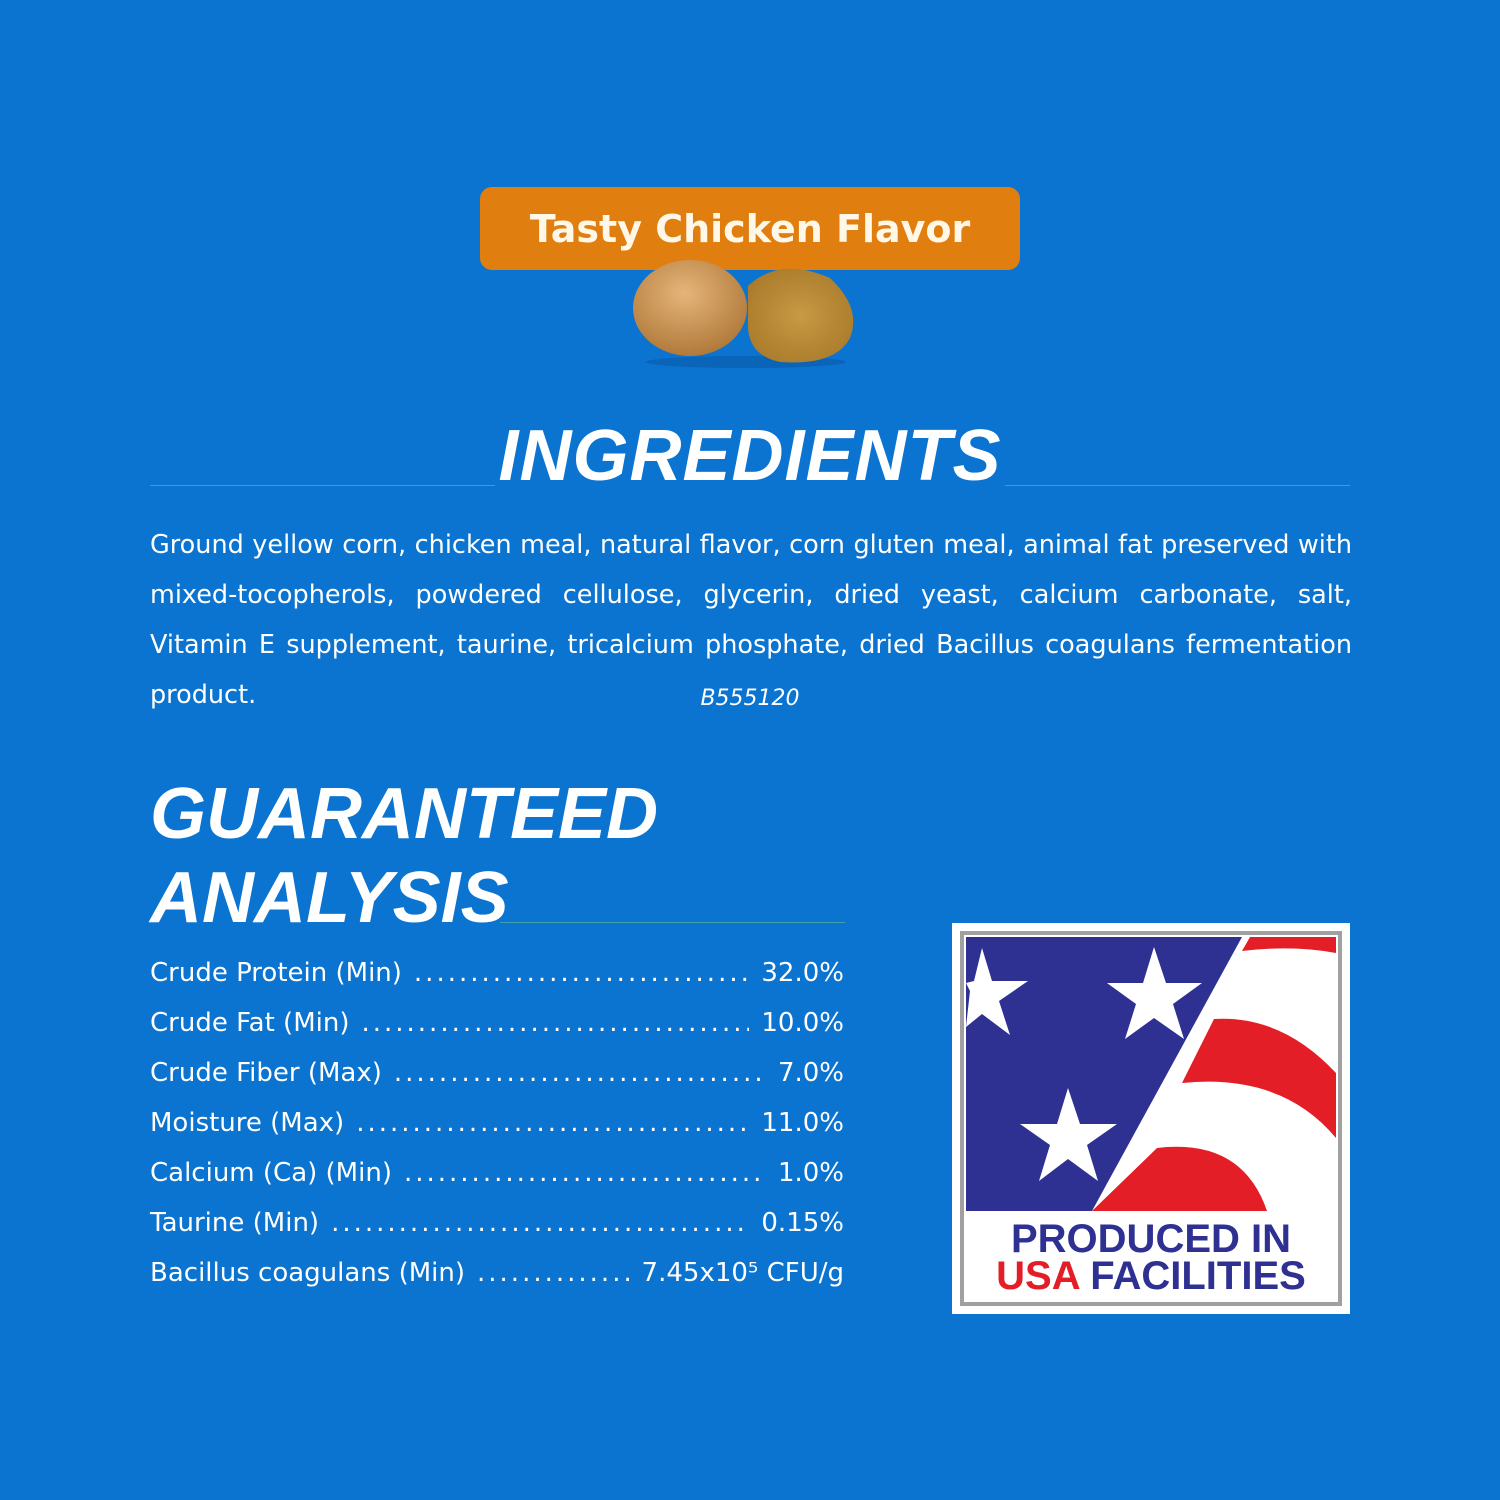  What do you see at coordinates (742, 1273) in the screenshot?
I see `row-value: 7.45x10⁵ CFU/g` at bounding box center [742, 1273].